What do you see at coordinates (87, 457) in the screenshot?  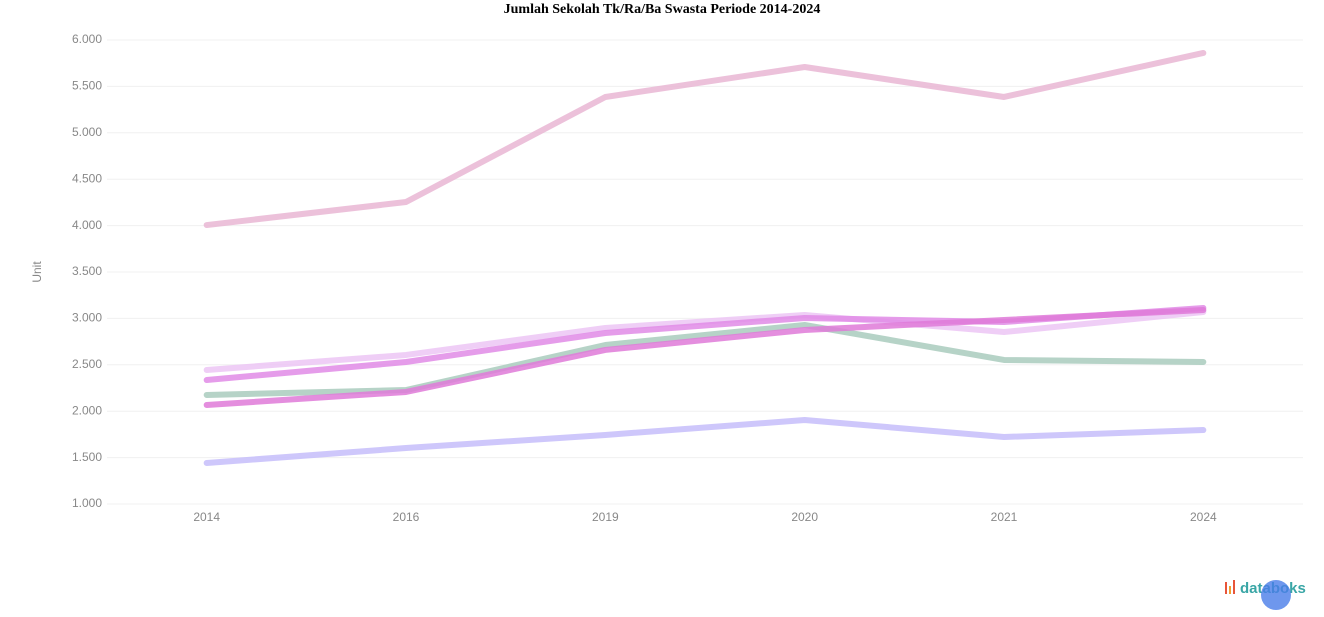 I see `y-tick-label: 1.500` at bounding box center [87, 457].